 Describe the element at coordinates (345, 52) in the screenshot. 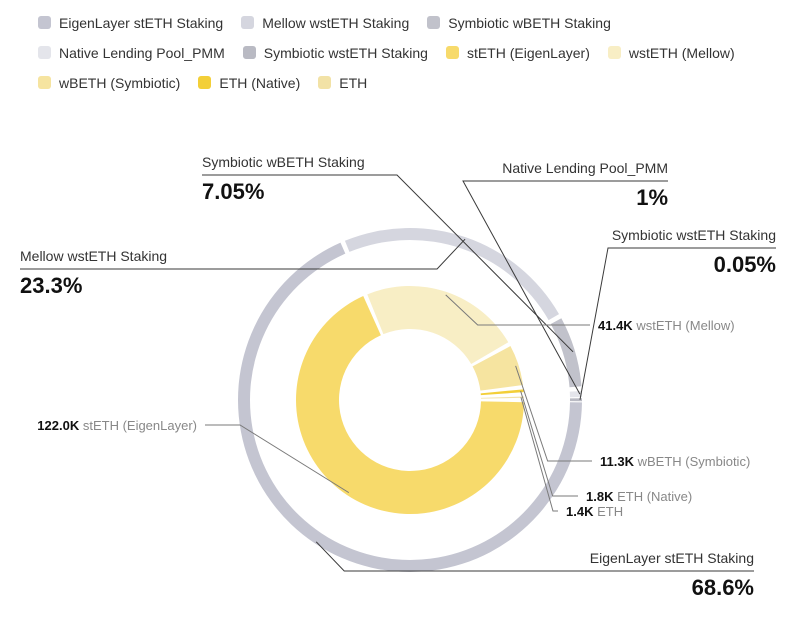

I see `legend-label: Symbiotic wstETH Staking` at that location.